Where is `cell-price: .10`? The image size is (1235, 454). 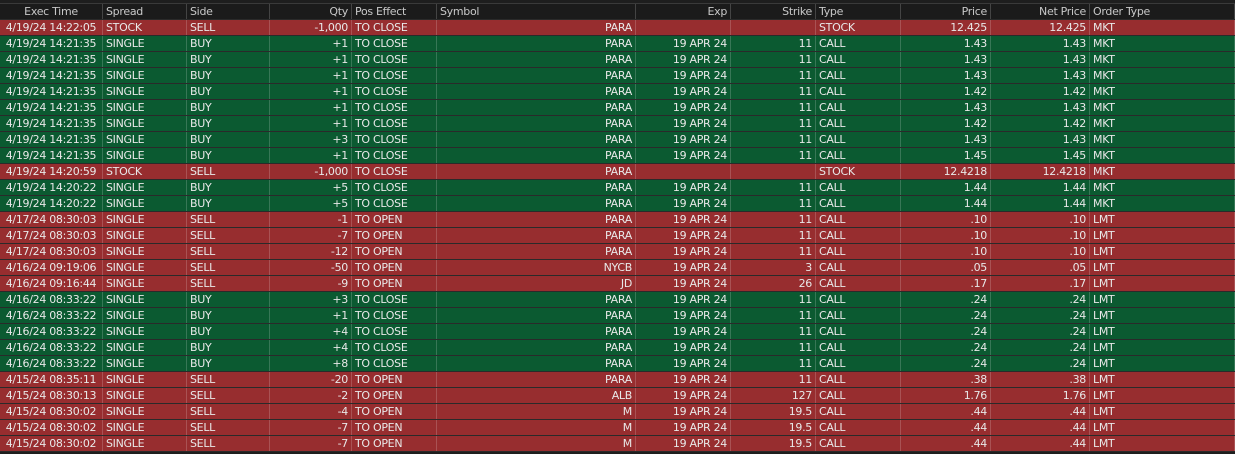
cell-price: .10 is located at coordinates (946, 235).